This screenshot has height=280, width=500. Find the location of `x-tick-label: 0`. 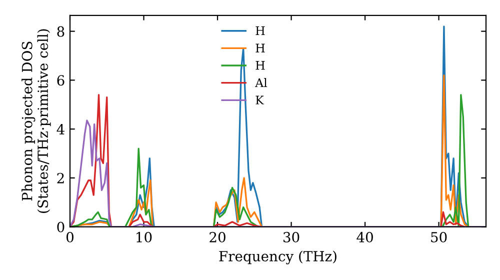

x-tick-label: 0 is located at coordinates (70, 237).